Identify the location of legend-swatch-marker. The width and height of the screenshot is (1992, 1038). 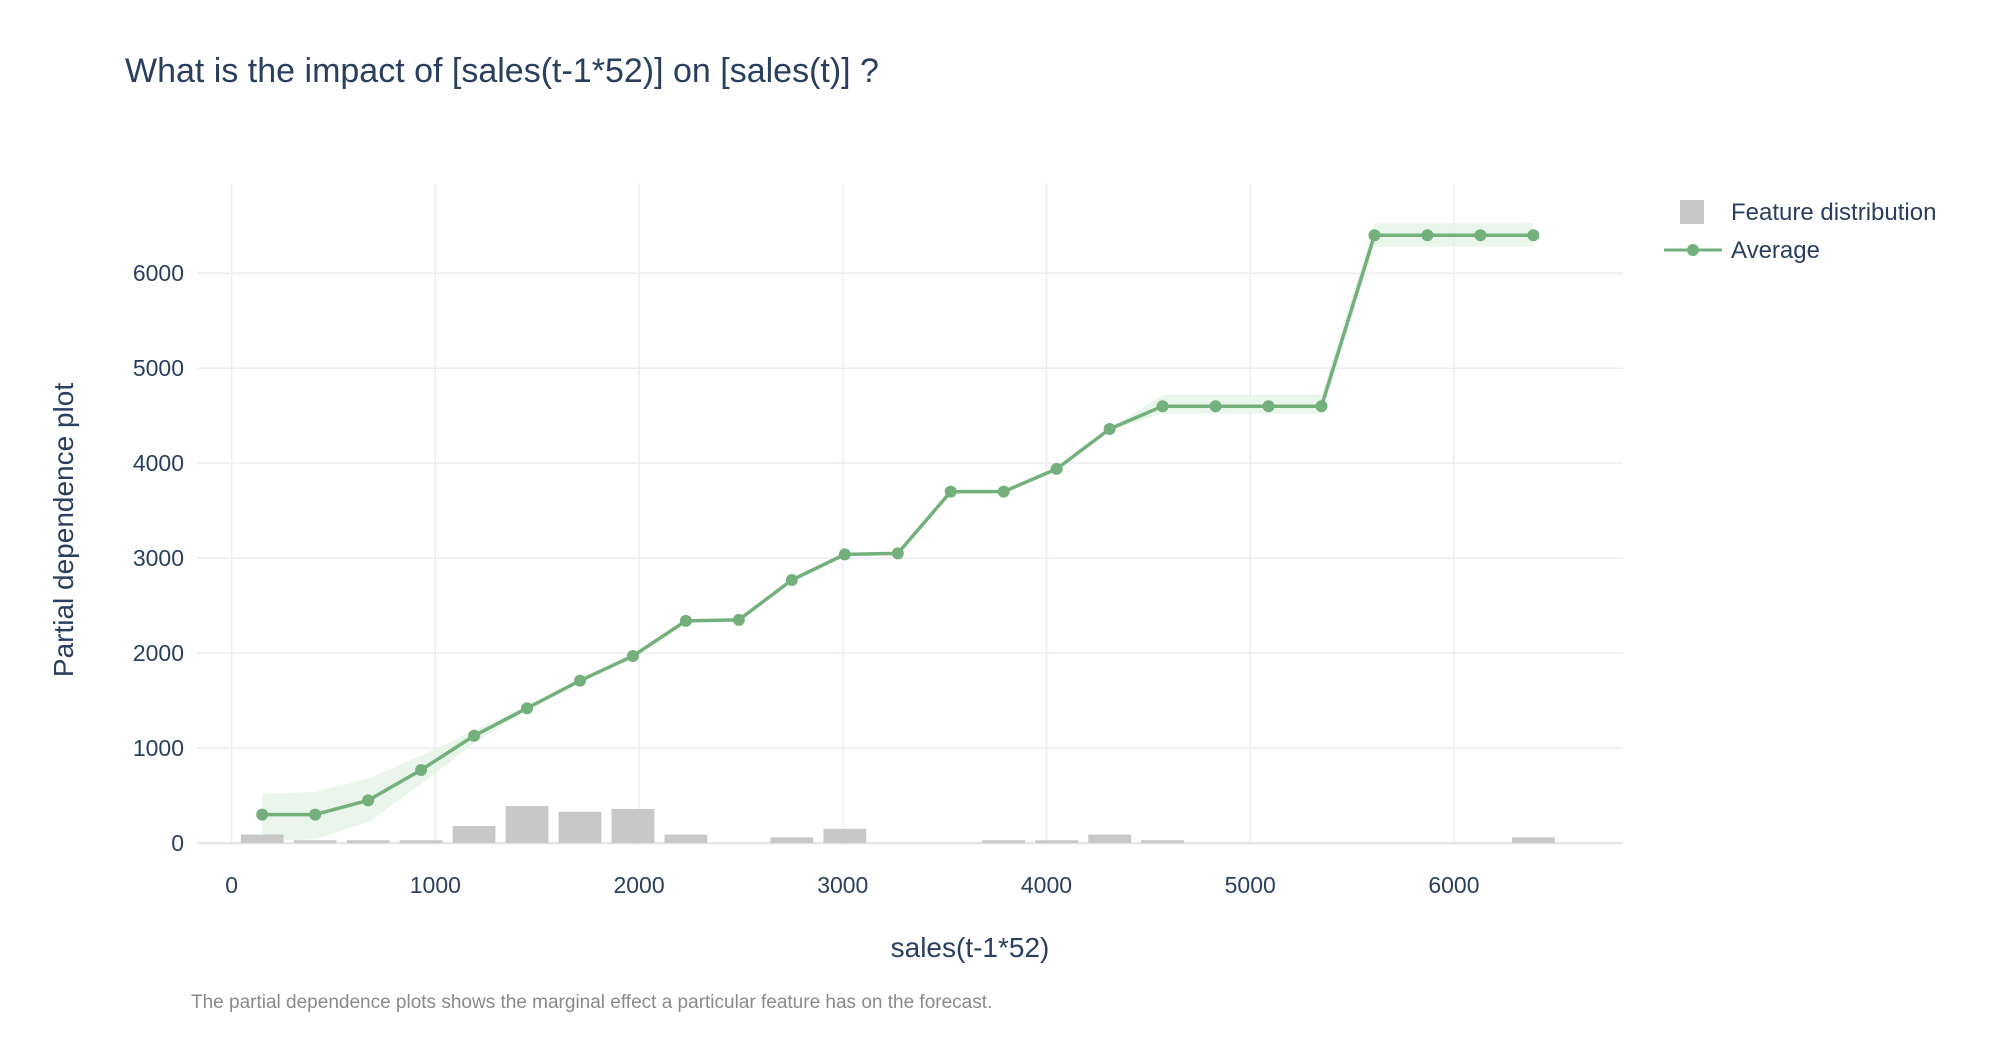
(1693, 250).